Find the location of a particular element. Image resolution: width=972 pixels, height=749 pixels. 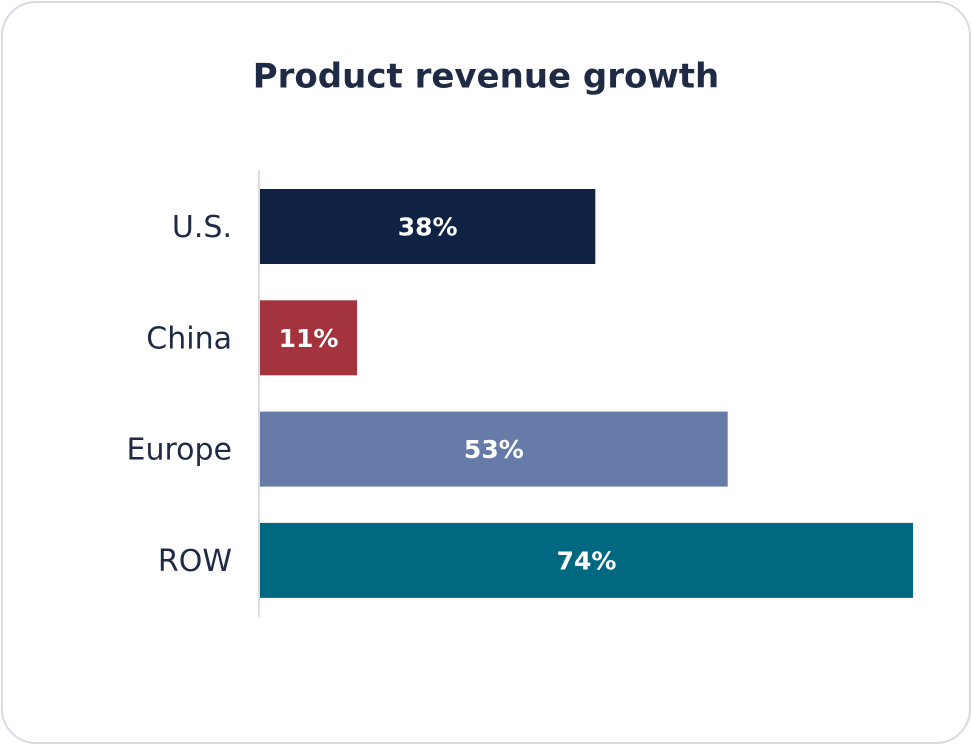

category-label: China is located at coordinates (189, 338).